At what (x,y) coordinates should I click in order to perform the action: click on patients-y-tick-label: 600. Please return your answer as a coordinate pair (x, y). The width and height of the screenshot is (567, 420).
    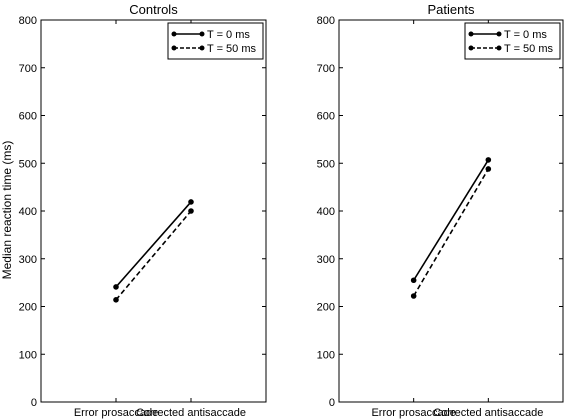
    Looking at the image, I should click on (326, 117).